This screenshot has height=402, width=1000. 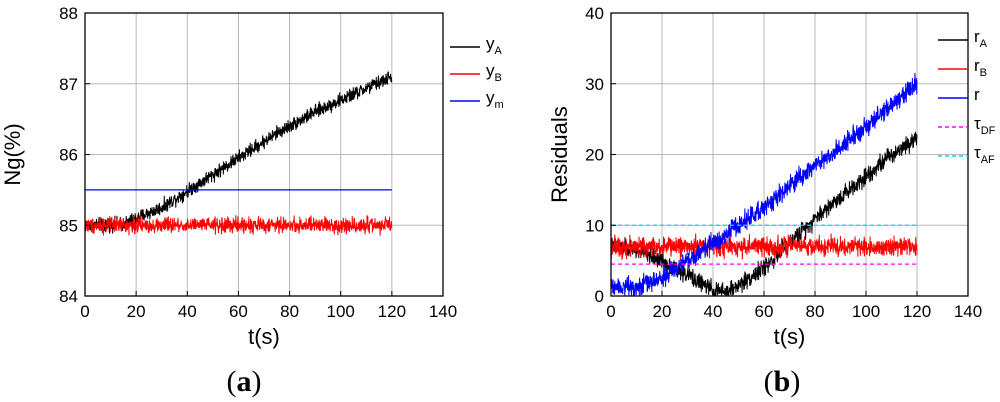 I want to click on y-tick-label: 84, so click(x=68, y=296).